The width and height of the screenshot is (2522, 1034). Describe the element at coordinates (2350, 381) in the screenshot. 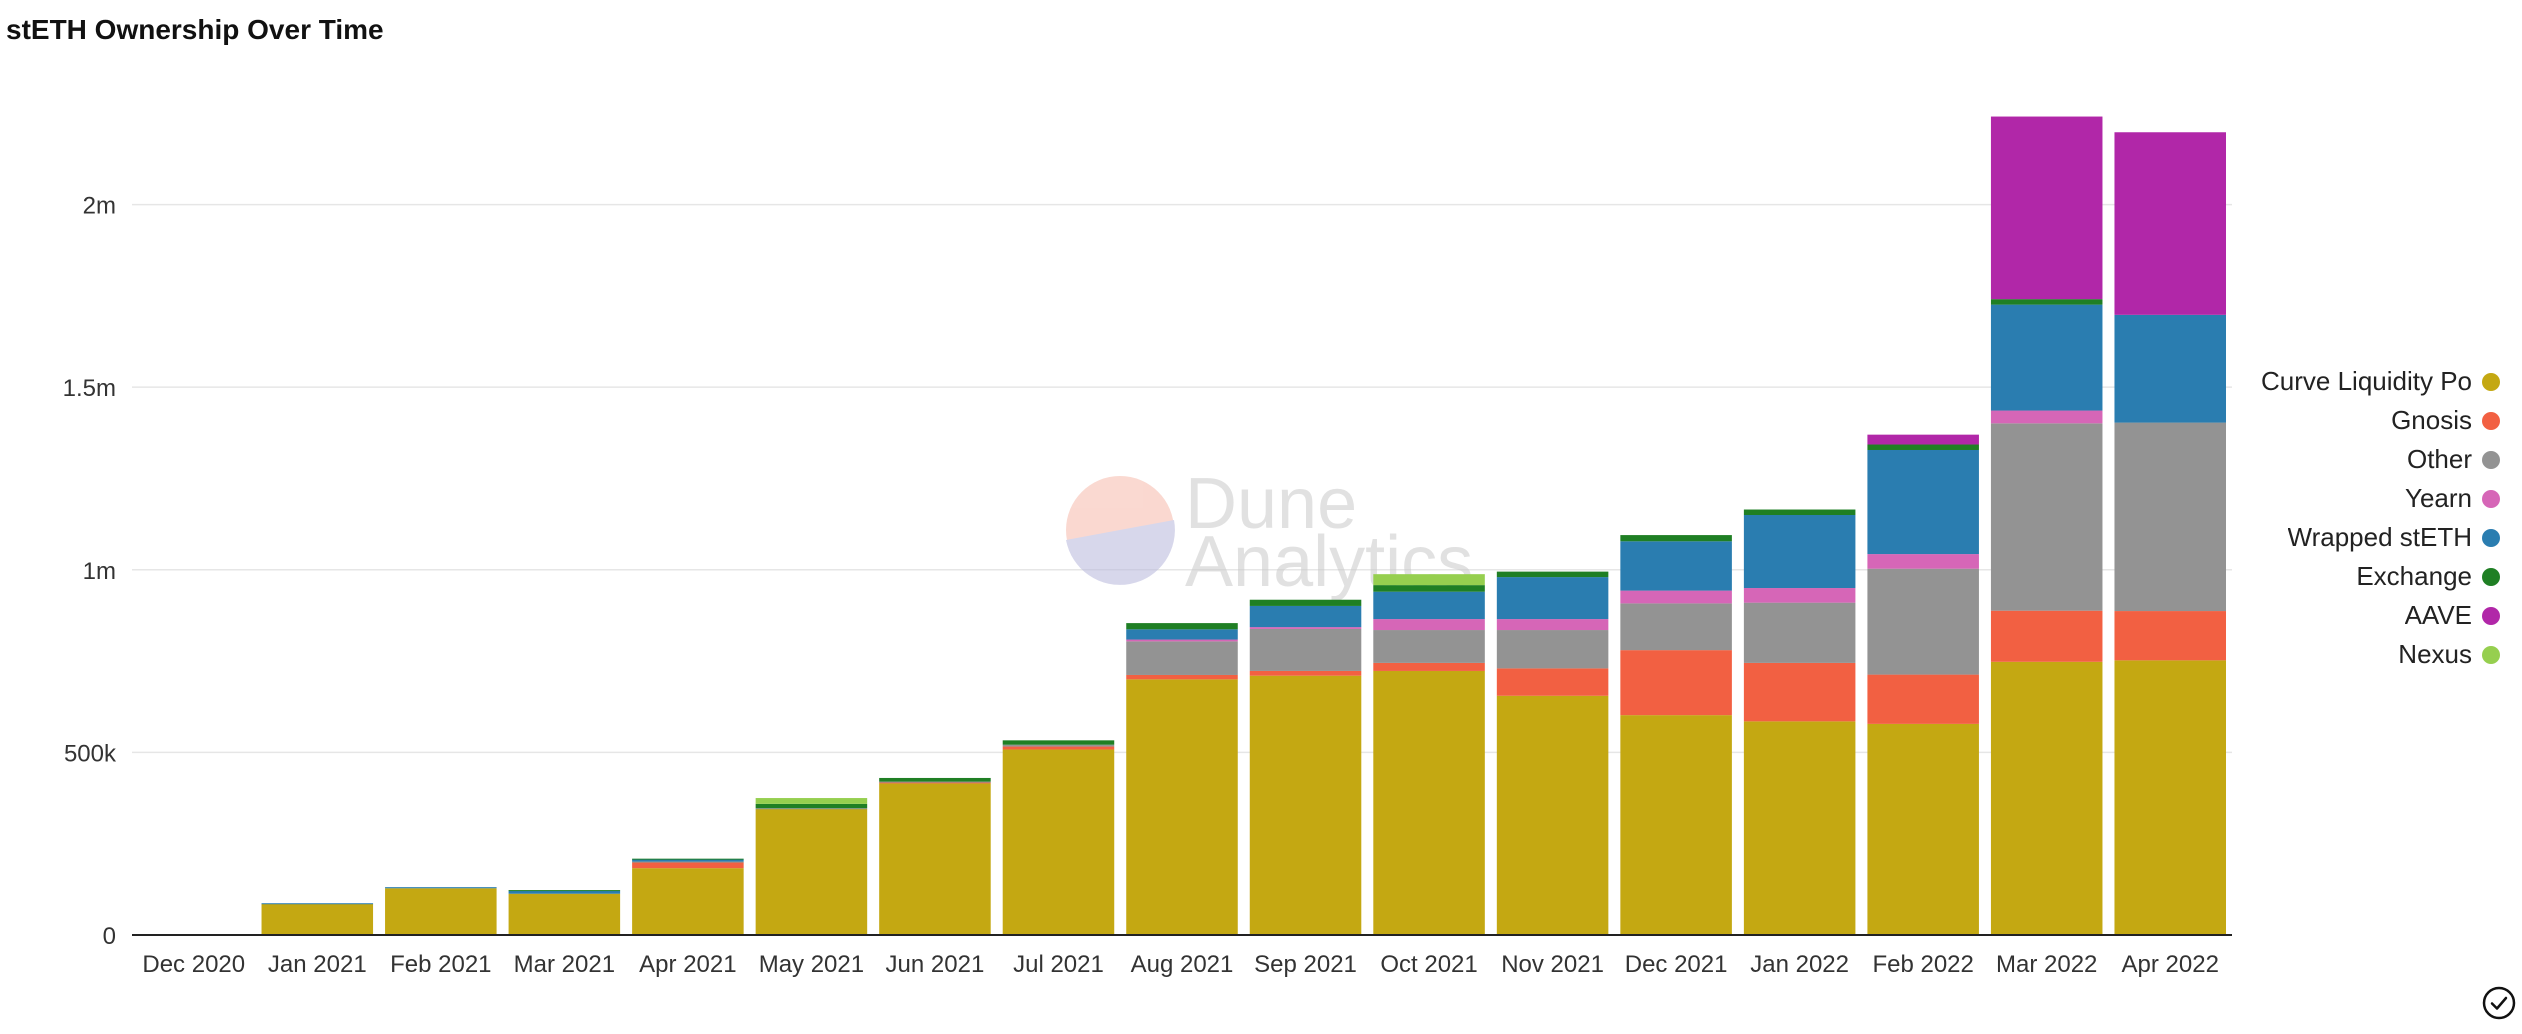

I see `legend-item: Curve Liquidity Po` at that location.